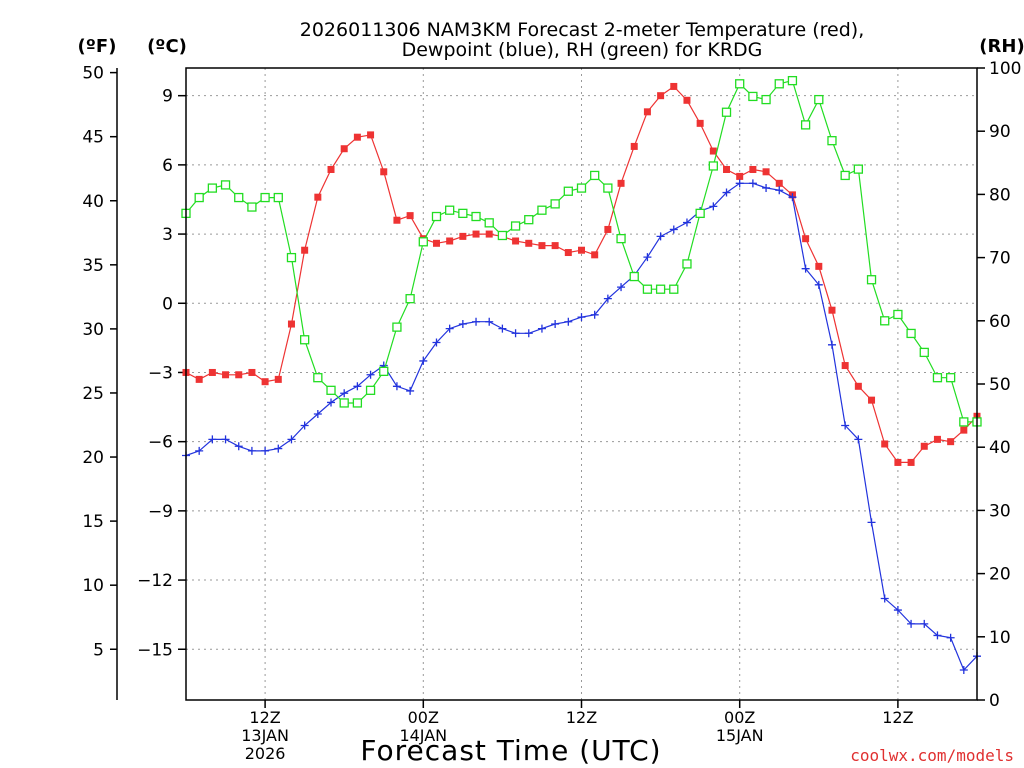  I want to click on celsius-tick-label: −12, so click(155, 581).